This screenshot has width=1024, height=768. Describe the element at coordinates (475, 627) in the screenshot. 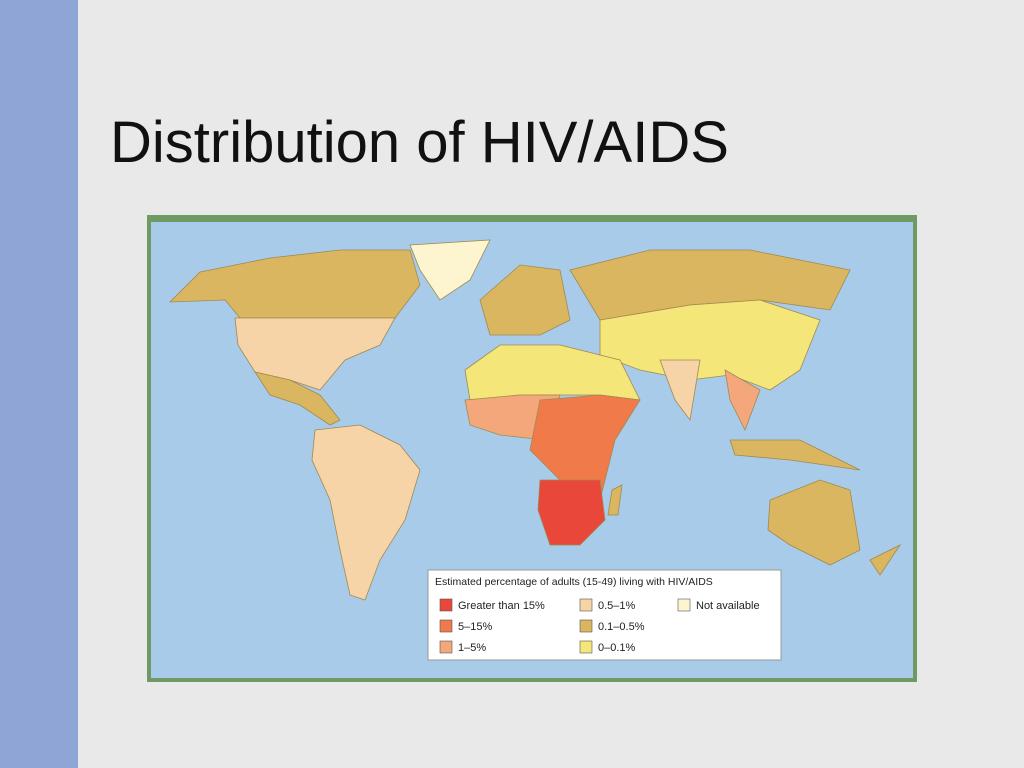

I see `legend-label: 5–15%` at that location.